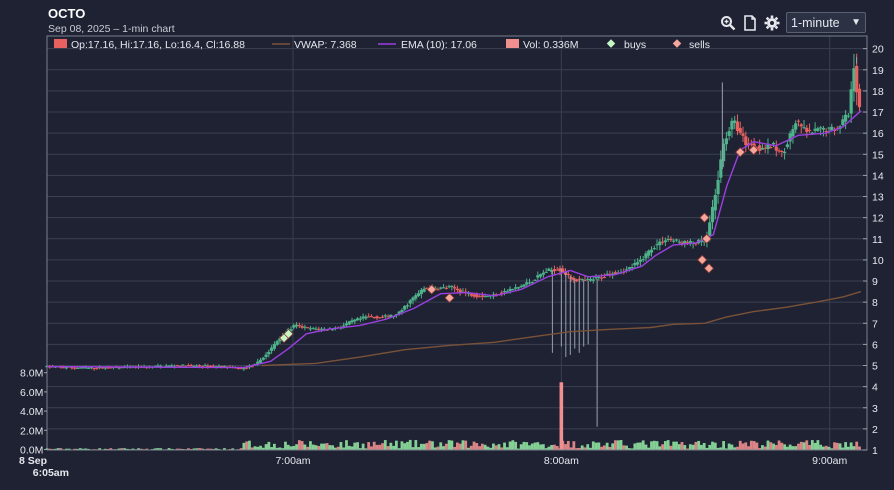  I want to click on document-icon, so click(750, 22).